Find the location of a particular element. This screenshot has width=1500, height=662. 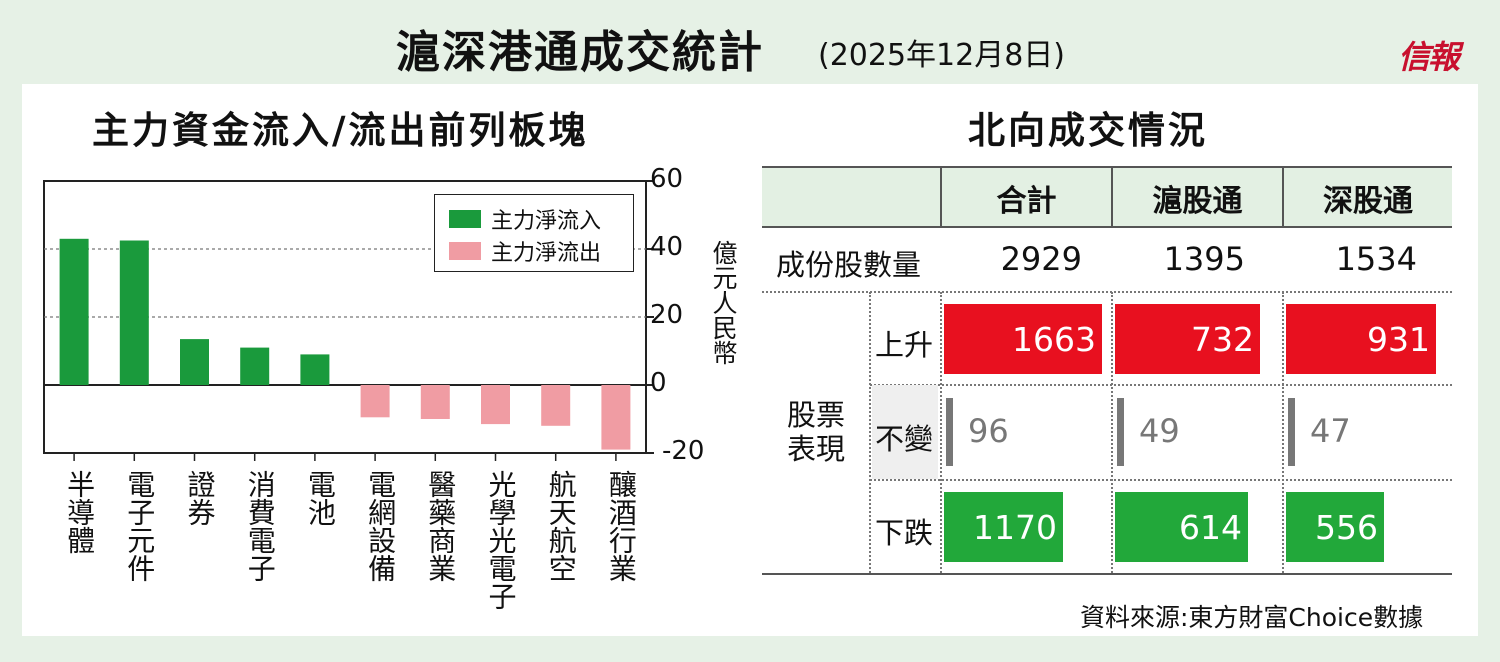

up-count-bar: 732 is located at coordinates (1187, 339).